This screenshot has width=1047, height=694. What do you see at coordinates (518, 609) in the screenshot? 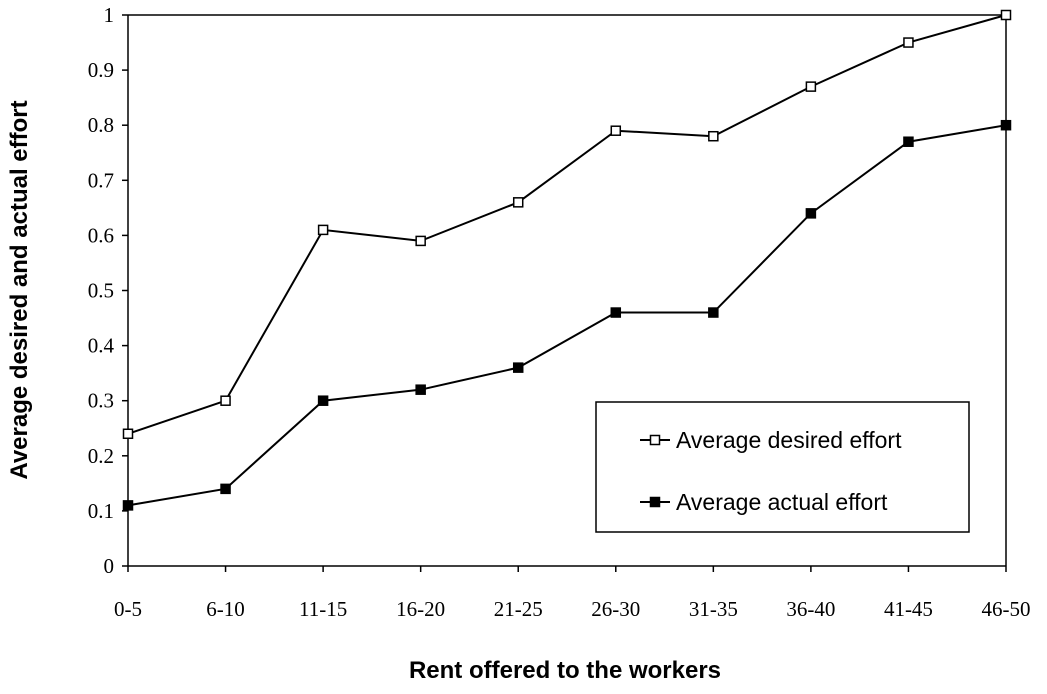
I see `x-tick-label: 21-25` at bounding box center [518, 609].